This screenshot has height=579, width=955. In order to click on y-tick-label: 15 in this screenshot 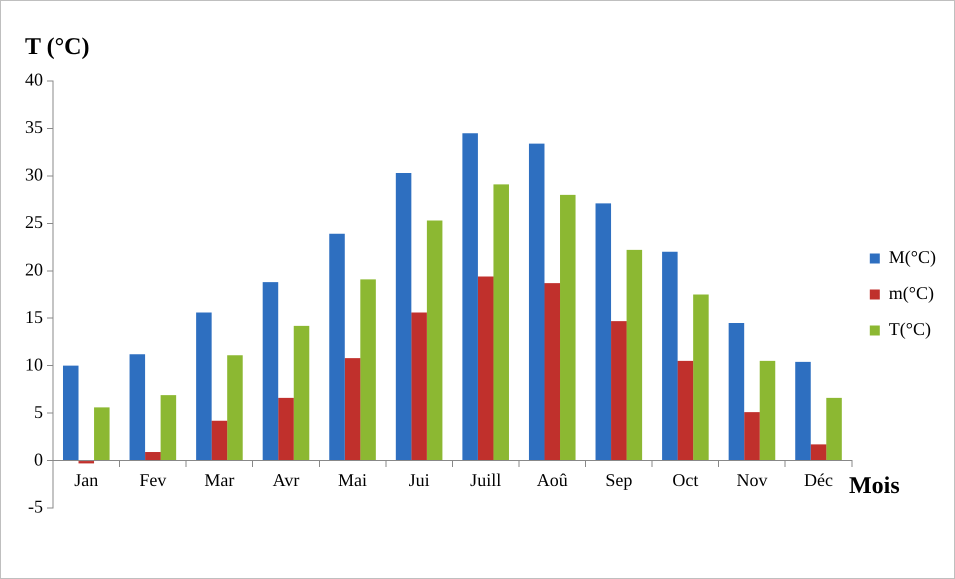, I will do `click(34, 316)`.